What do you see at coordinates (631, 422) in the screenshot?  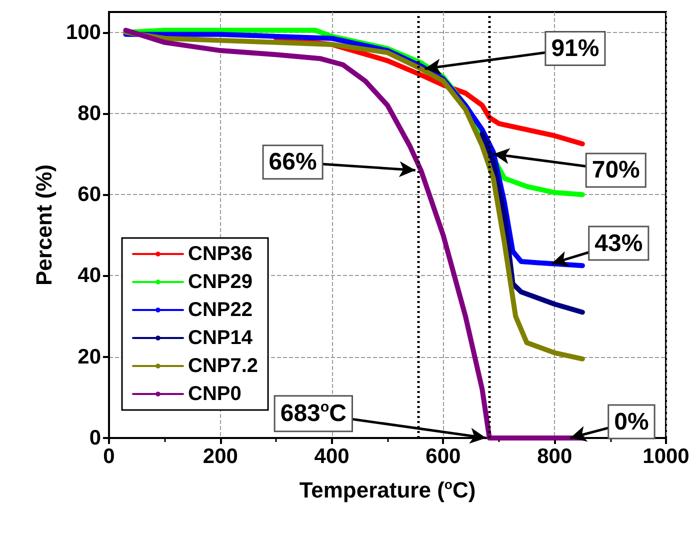 I see `annotation: 0%` at bounding box center [631, 422].